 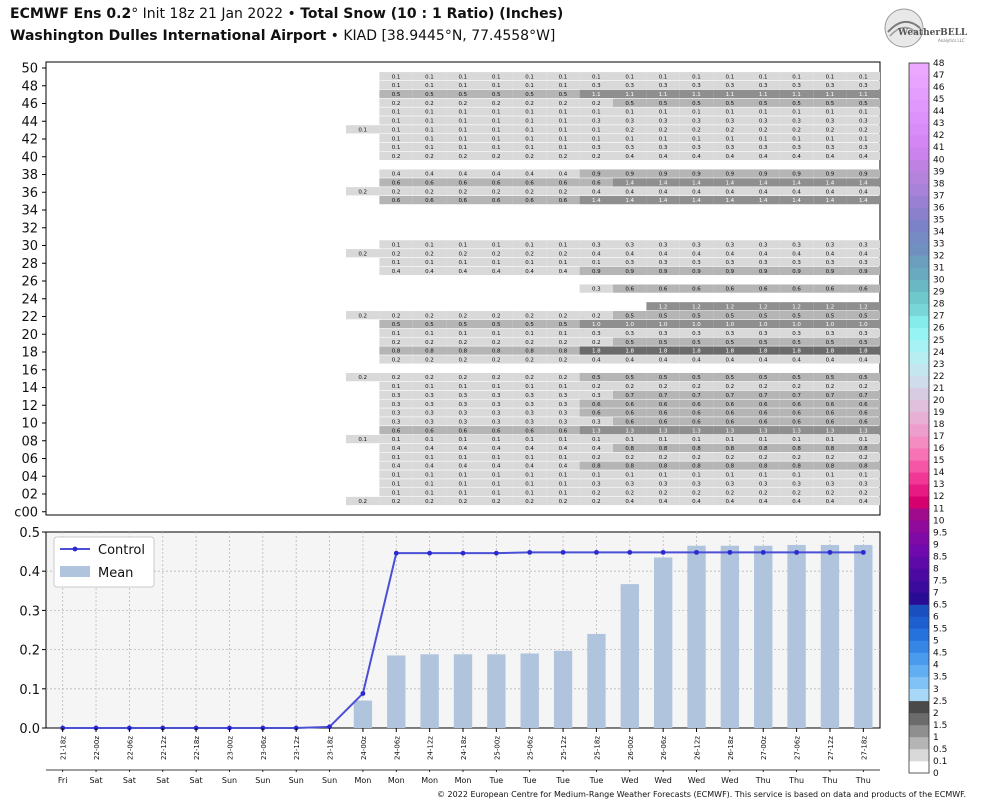 I want to click on member-cell-value: 0.7, so click(x=763, y=396).